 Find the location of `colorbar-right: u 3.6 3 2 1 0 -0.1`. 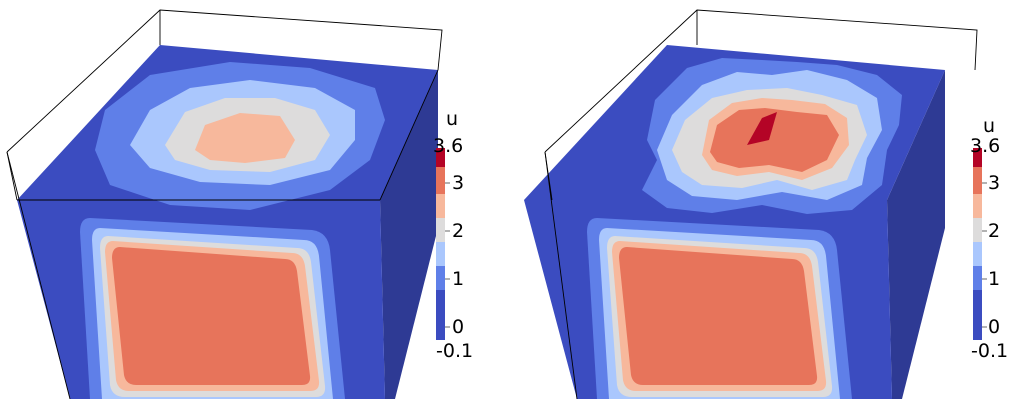

colorbar-right: u 3.6 3 2 1 0 -0.1 is located at coordinates (989, 238).